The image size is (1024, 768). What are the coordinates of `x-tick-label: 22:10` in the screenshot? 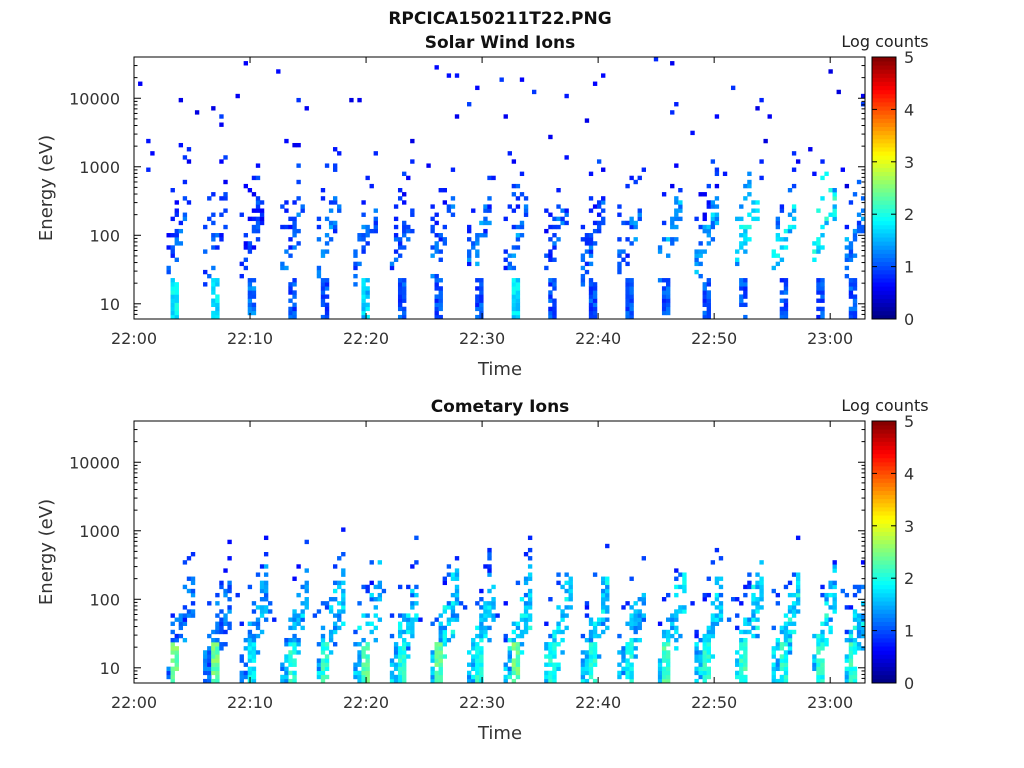 It's located at (250, 702).